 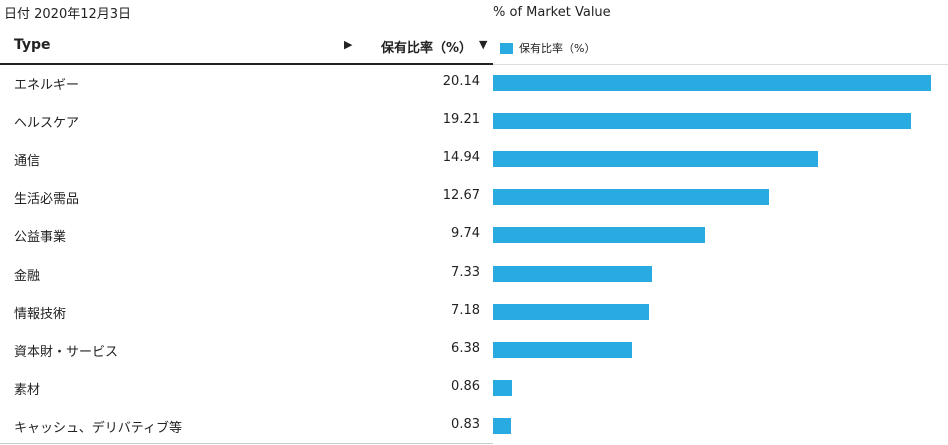 What do you see at coordinates (720, 64) in the screenshot?
I see `legend-divider` at bounding box center [720, 64].